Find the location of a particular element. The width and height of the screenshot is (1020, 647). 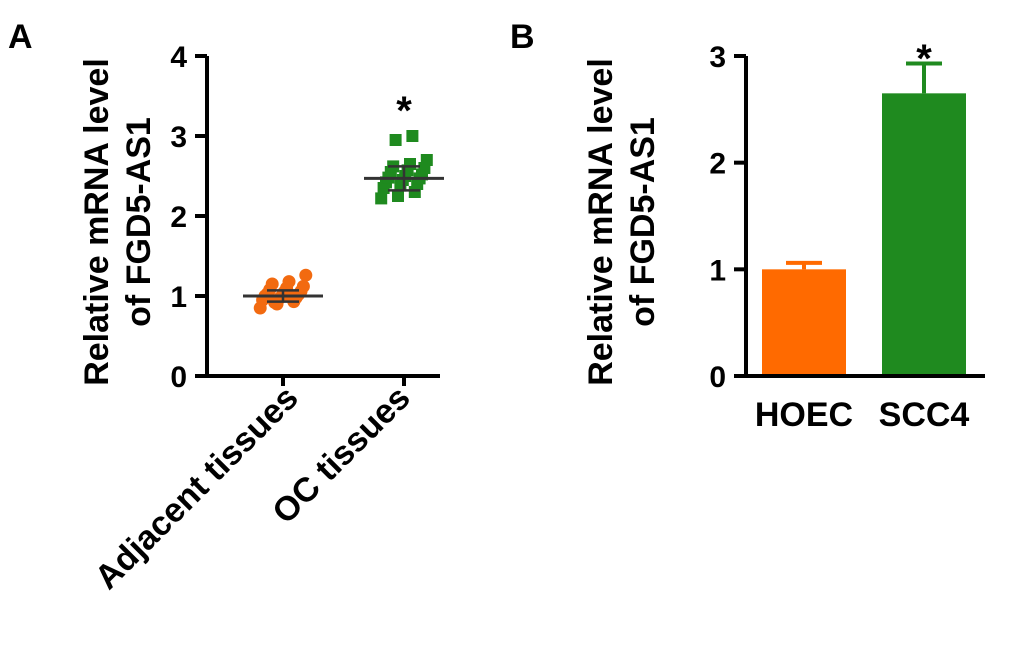

panel-b-y-tick-label: 3 is located at coordinates (717, 57).